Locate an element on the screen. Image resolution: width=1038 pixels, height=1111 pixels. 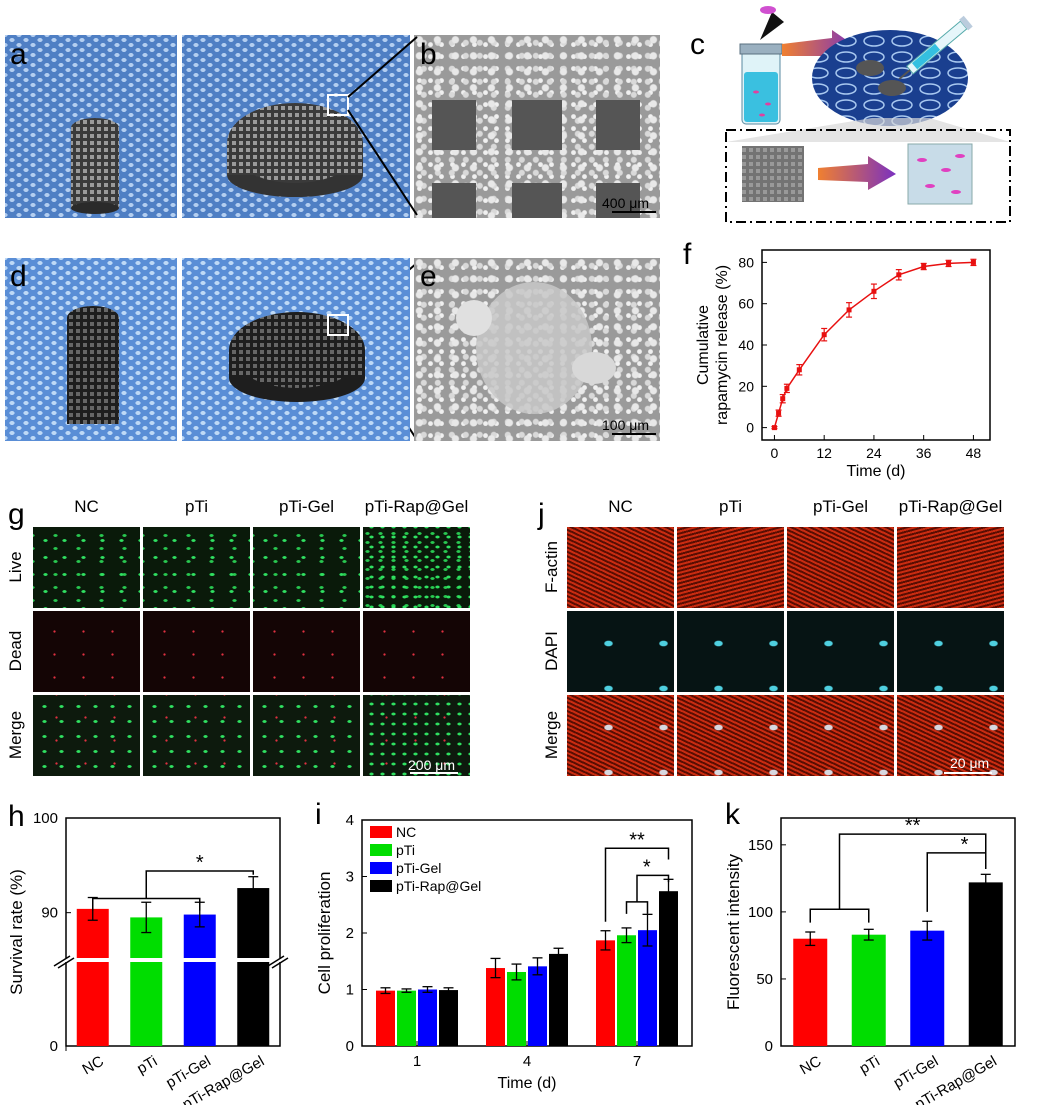
h-significance-label: * is located at coordinates (200, 863).